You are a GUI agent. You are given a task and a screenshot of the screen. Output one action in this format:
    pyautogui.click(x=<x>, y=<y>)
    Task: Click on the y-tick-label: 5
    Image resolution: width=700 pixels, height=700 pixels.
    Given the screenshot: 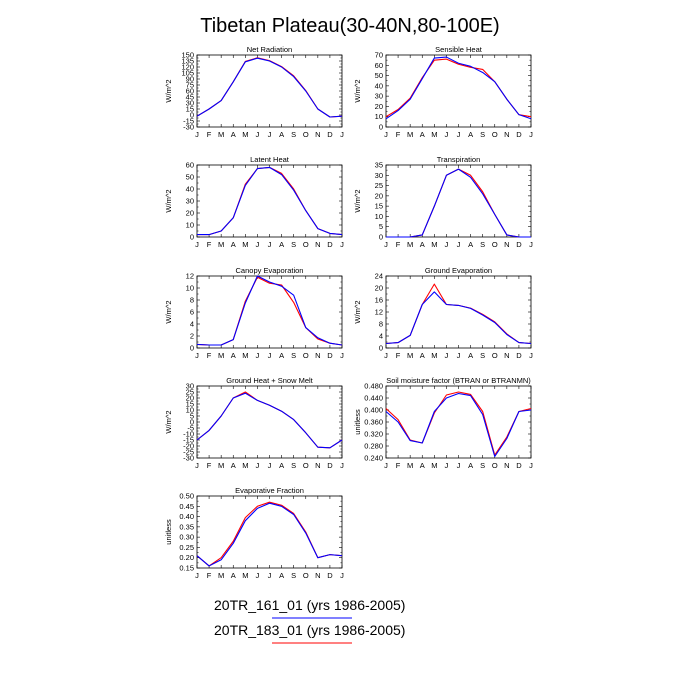 What is the action you would take?
    pyautogui.click(x=192, y=416)
    